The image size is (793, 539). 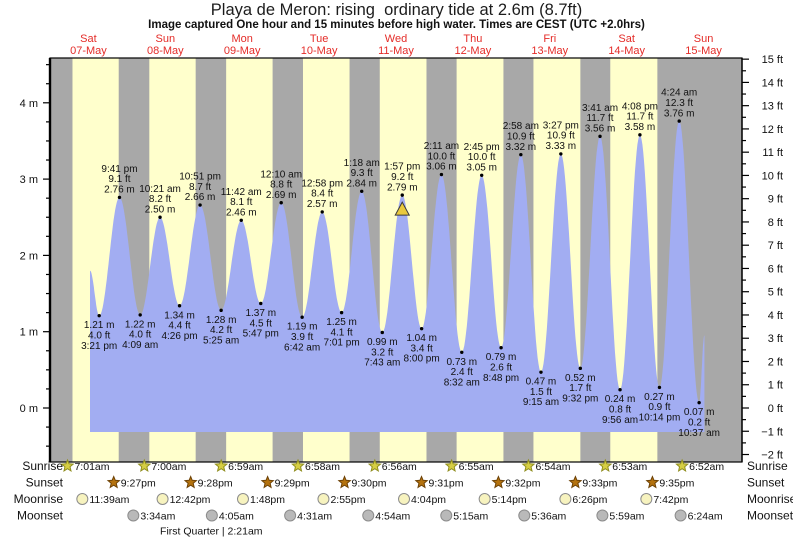 What do you see at coordinates (522, 484) in the screenshot?
I see `sunset-time: 9:32pm` at bounding box center [522, 484].